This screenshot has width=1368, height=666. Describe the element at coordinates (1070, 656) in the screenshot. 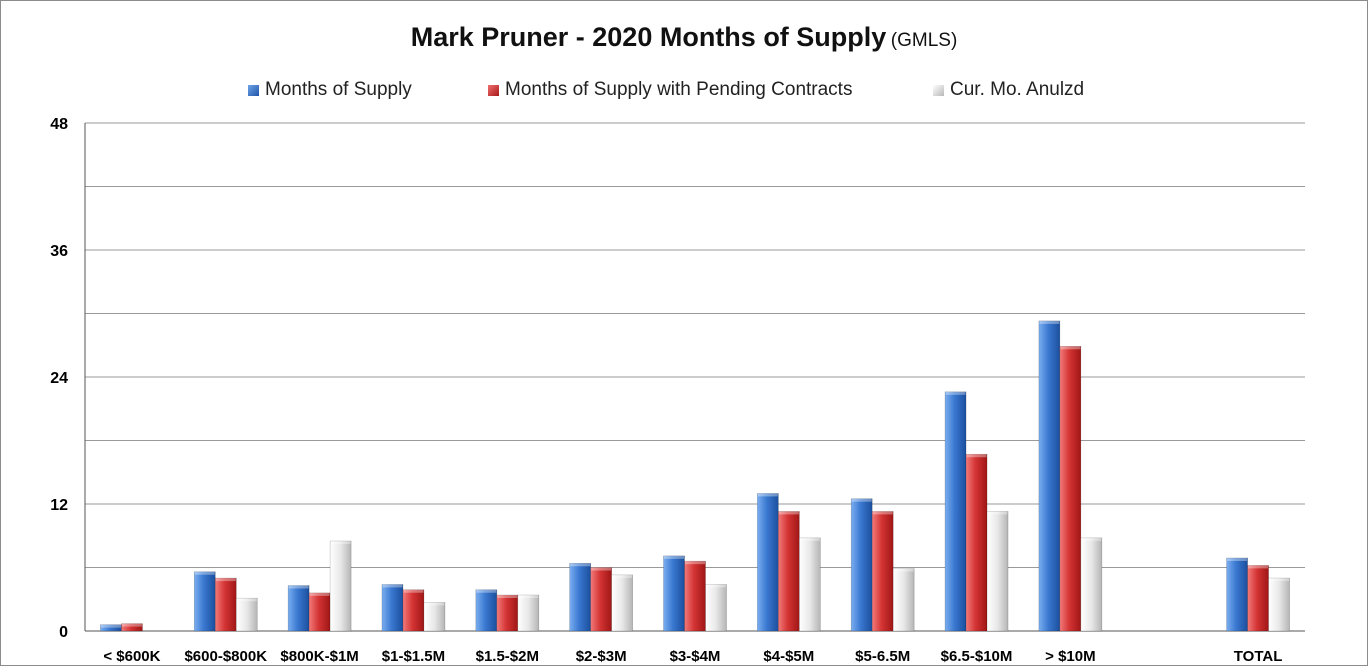

I see `x-tick-label: > $10M` at that location.